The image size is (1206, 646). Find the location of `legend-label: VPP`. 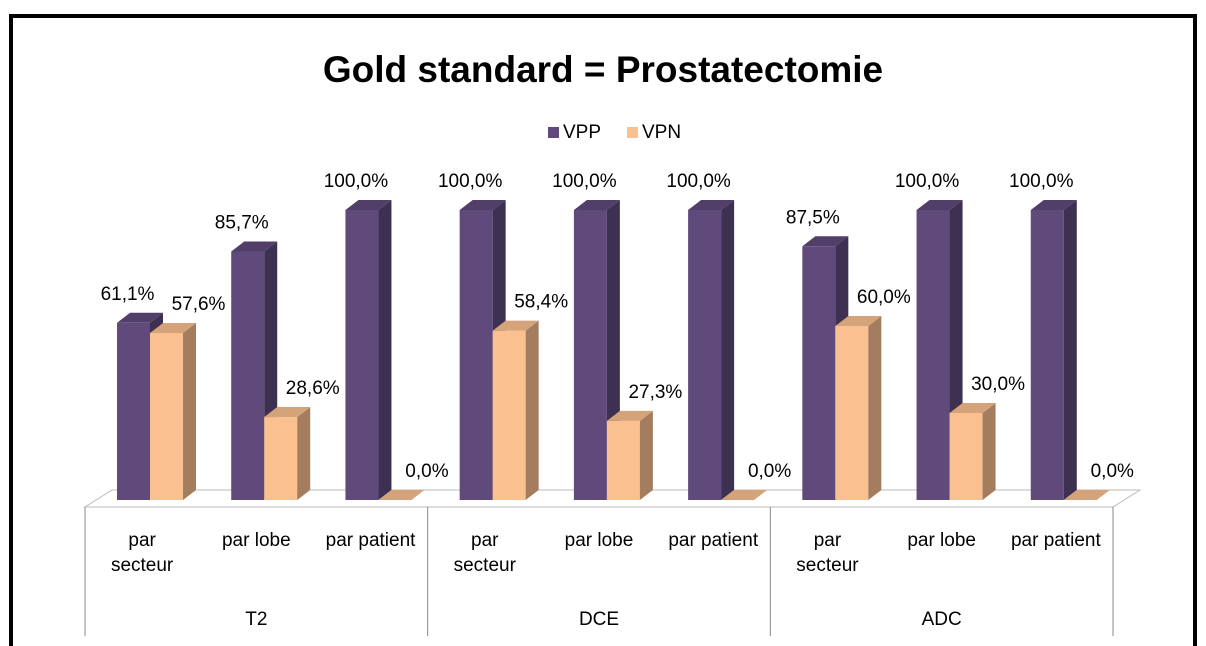

legend-label: VPP is located at coordinates (582, 132).